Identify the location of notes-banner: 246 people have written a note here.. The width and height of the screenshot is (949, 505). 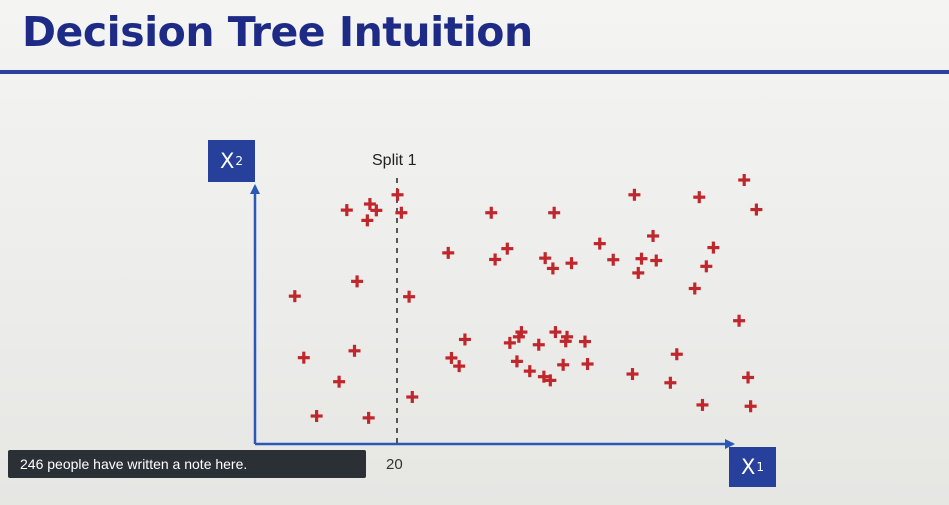
(187, 464).